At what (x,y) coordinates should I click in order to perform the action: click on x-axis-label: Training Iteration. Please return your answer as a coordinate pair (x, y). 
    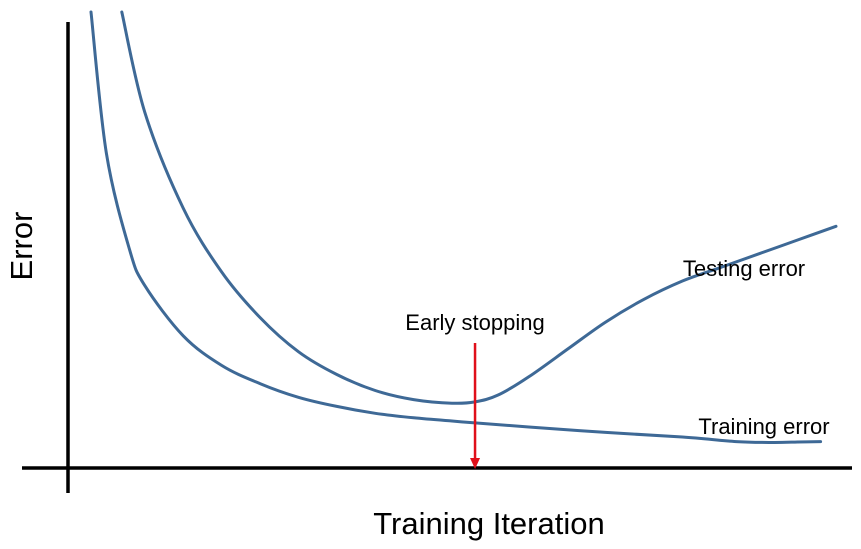
    Looking at the image, I should click on (488, 523).